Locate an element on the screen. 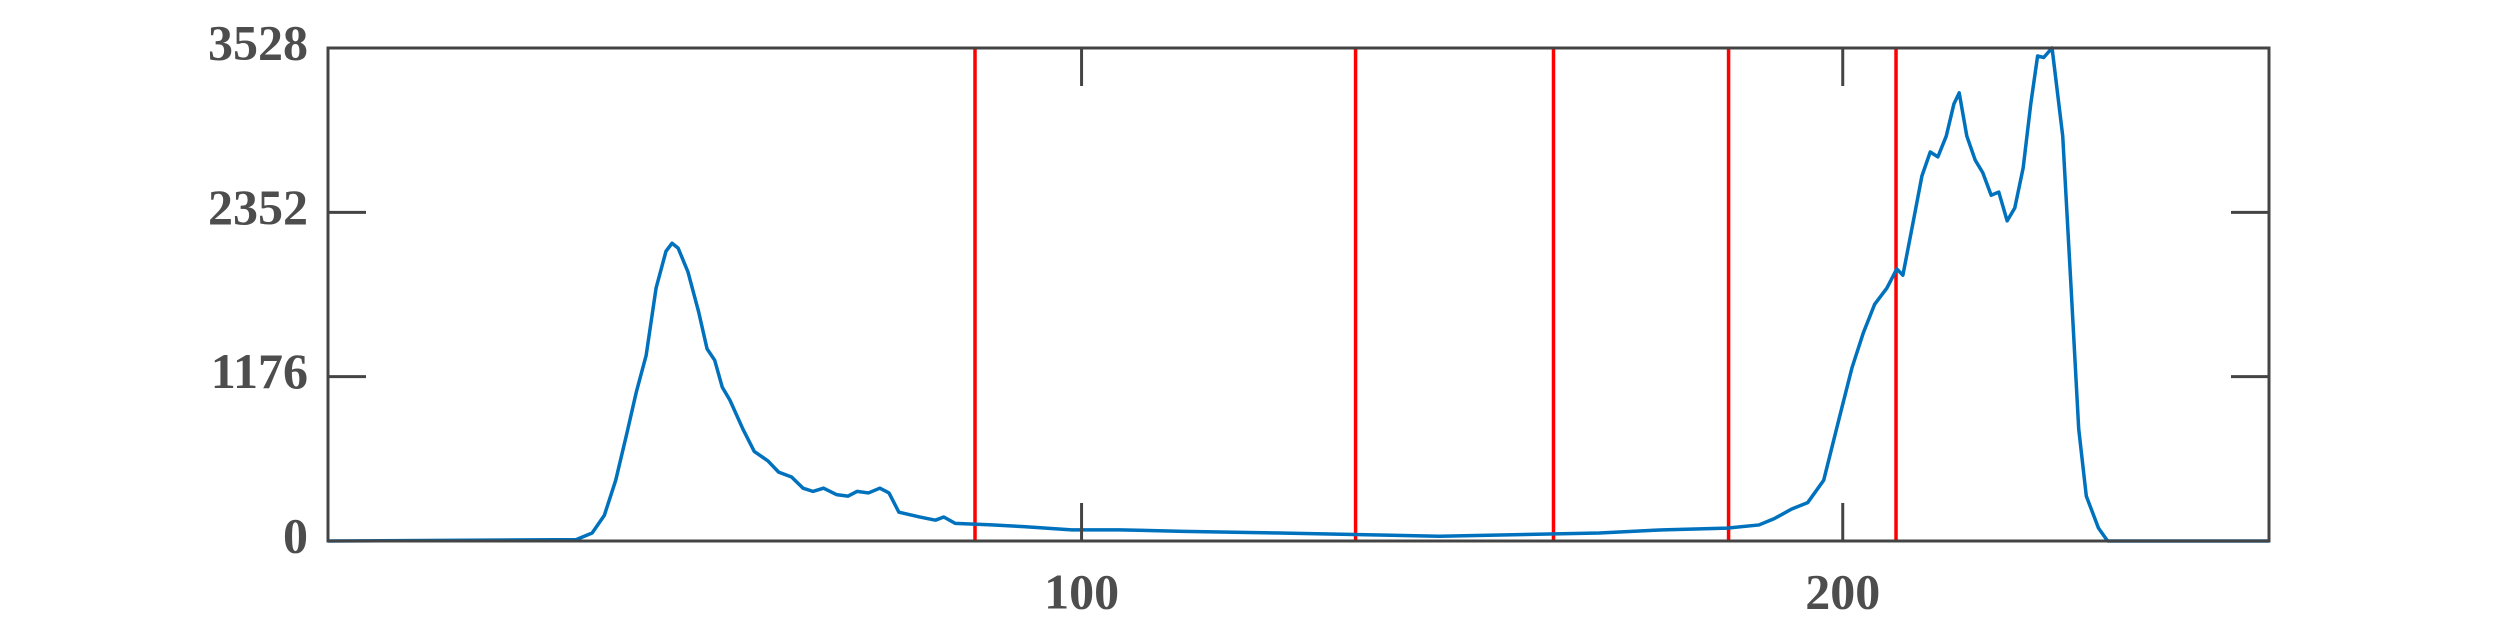 This screenshot has width=2500, height=625. y-tick-label: 1176 is located at coordinates (259, 371).